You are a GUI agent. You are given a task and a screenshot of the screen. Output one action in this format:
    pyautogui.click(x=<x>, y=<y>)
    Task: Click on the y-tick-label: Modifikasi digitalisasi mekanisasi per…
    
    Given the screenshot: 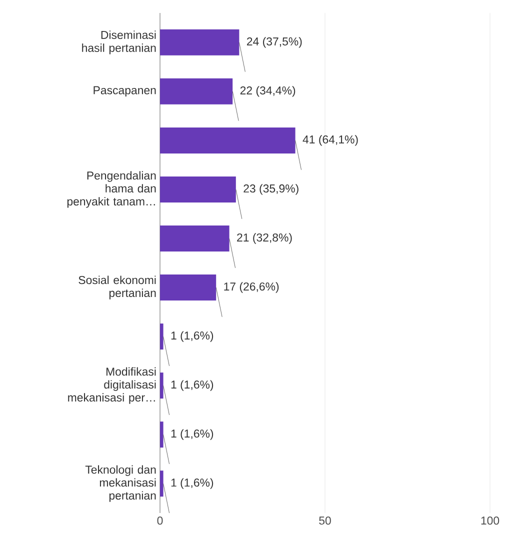 What is the action you would take?
    pyautogui.click(x=112, y=385)
    